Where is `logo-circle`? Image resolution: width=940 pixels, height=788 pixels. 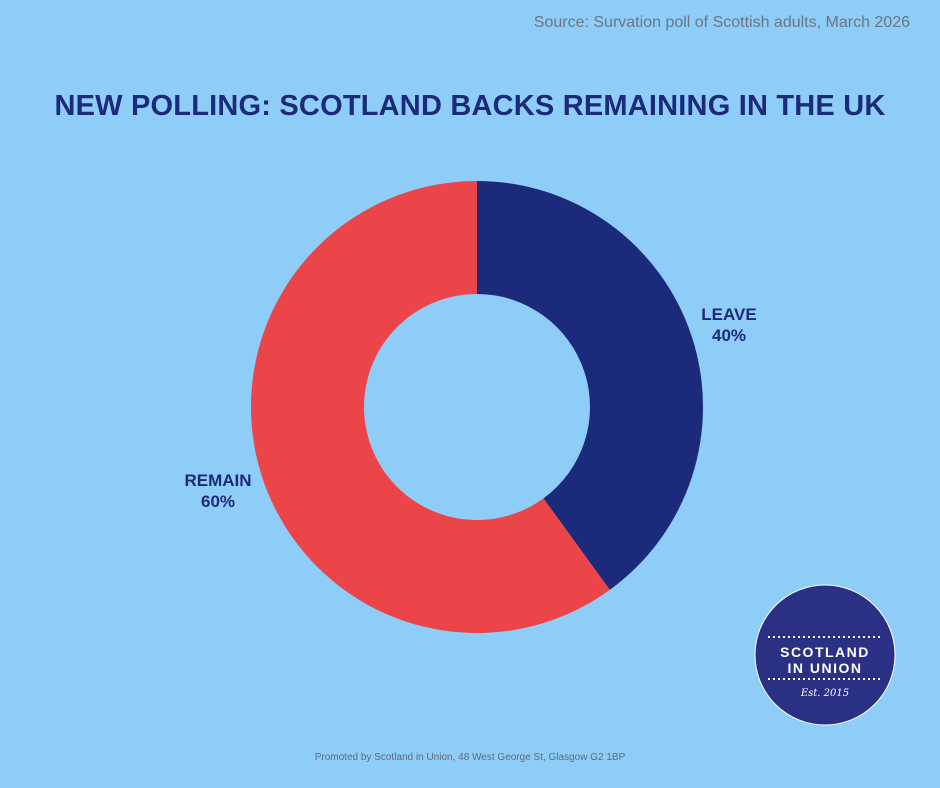
logo-circle is located at coordinates (825, 655).